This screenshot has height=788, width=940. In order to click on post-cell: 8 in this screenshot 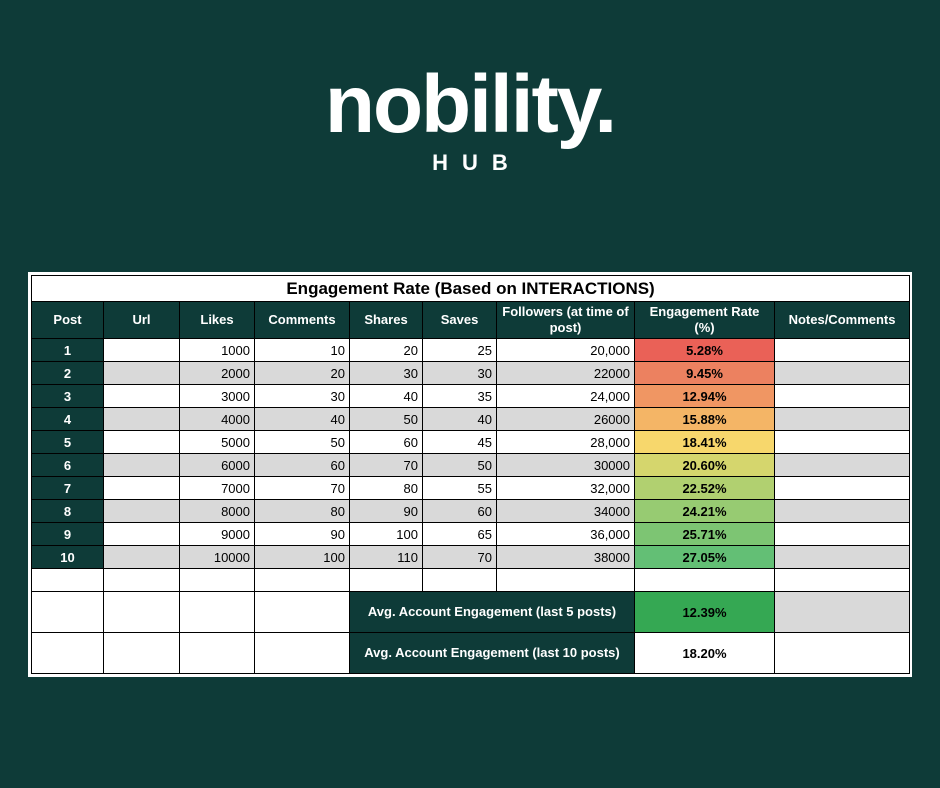, I will do `click(67, 511)`.